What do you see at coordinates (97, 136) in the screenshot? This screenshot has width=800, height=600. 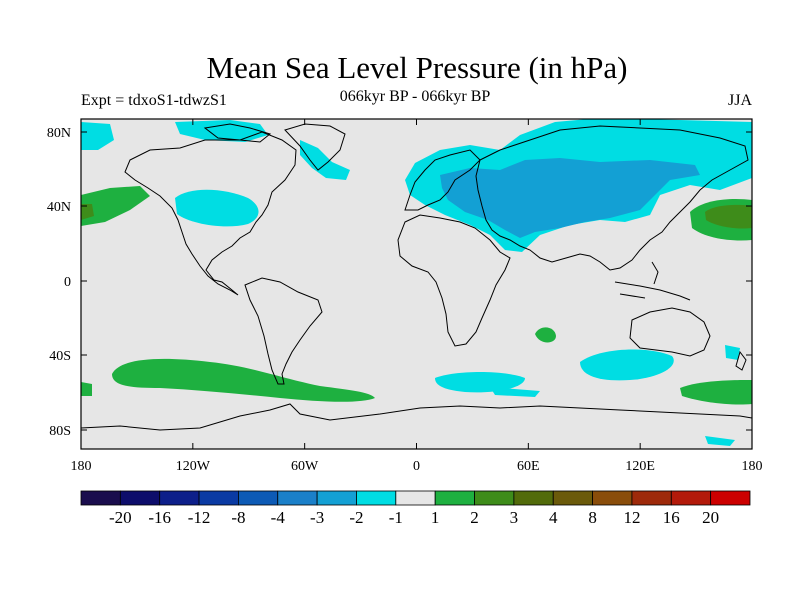 I see `arctic-low-west` at bounding box center [97, 136].